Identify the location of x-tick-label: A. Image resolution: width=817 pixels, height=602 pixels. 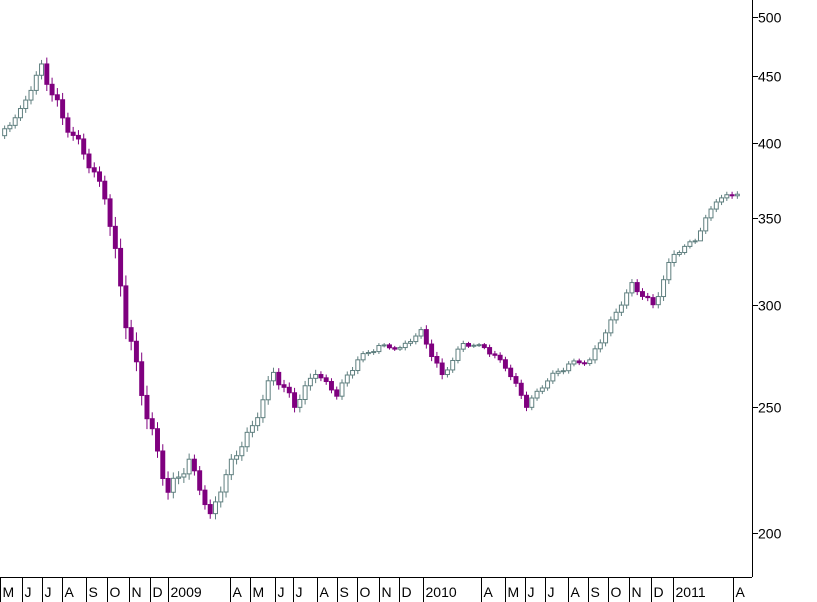
(741, 592).